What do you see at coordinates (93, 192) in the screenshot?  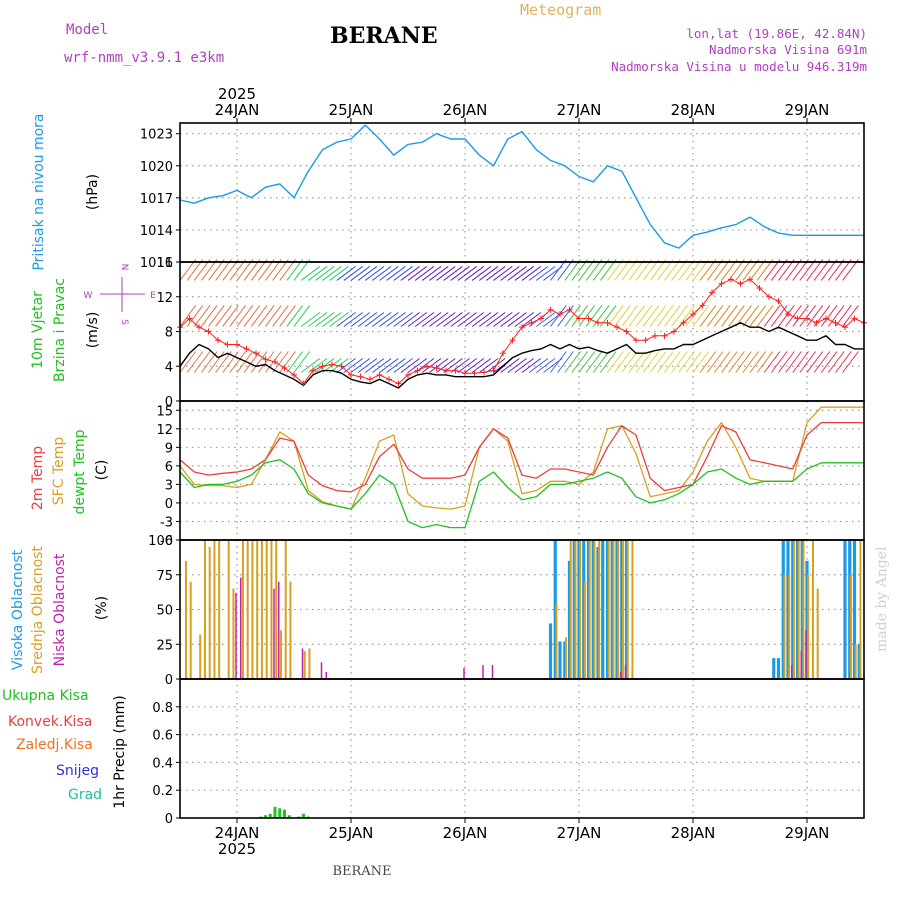 I see `pressure-unit-label: (hPa)` at bounding box center [93, 192].